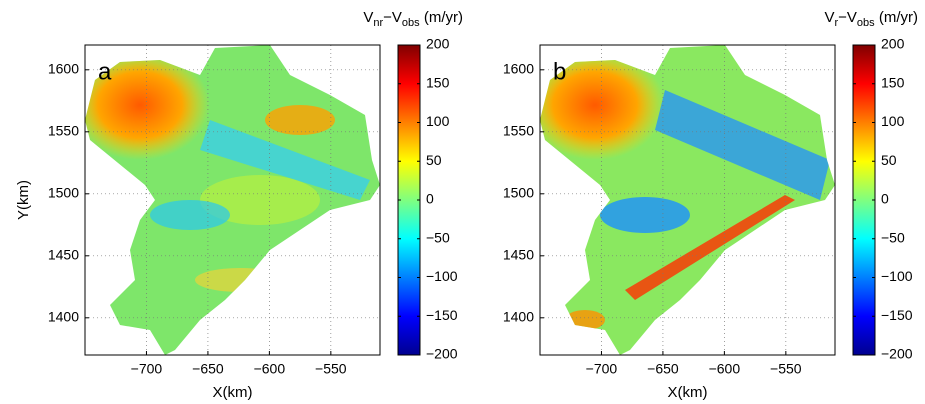  I want to click on colorbar-label-part: r, so click(836, 23).